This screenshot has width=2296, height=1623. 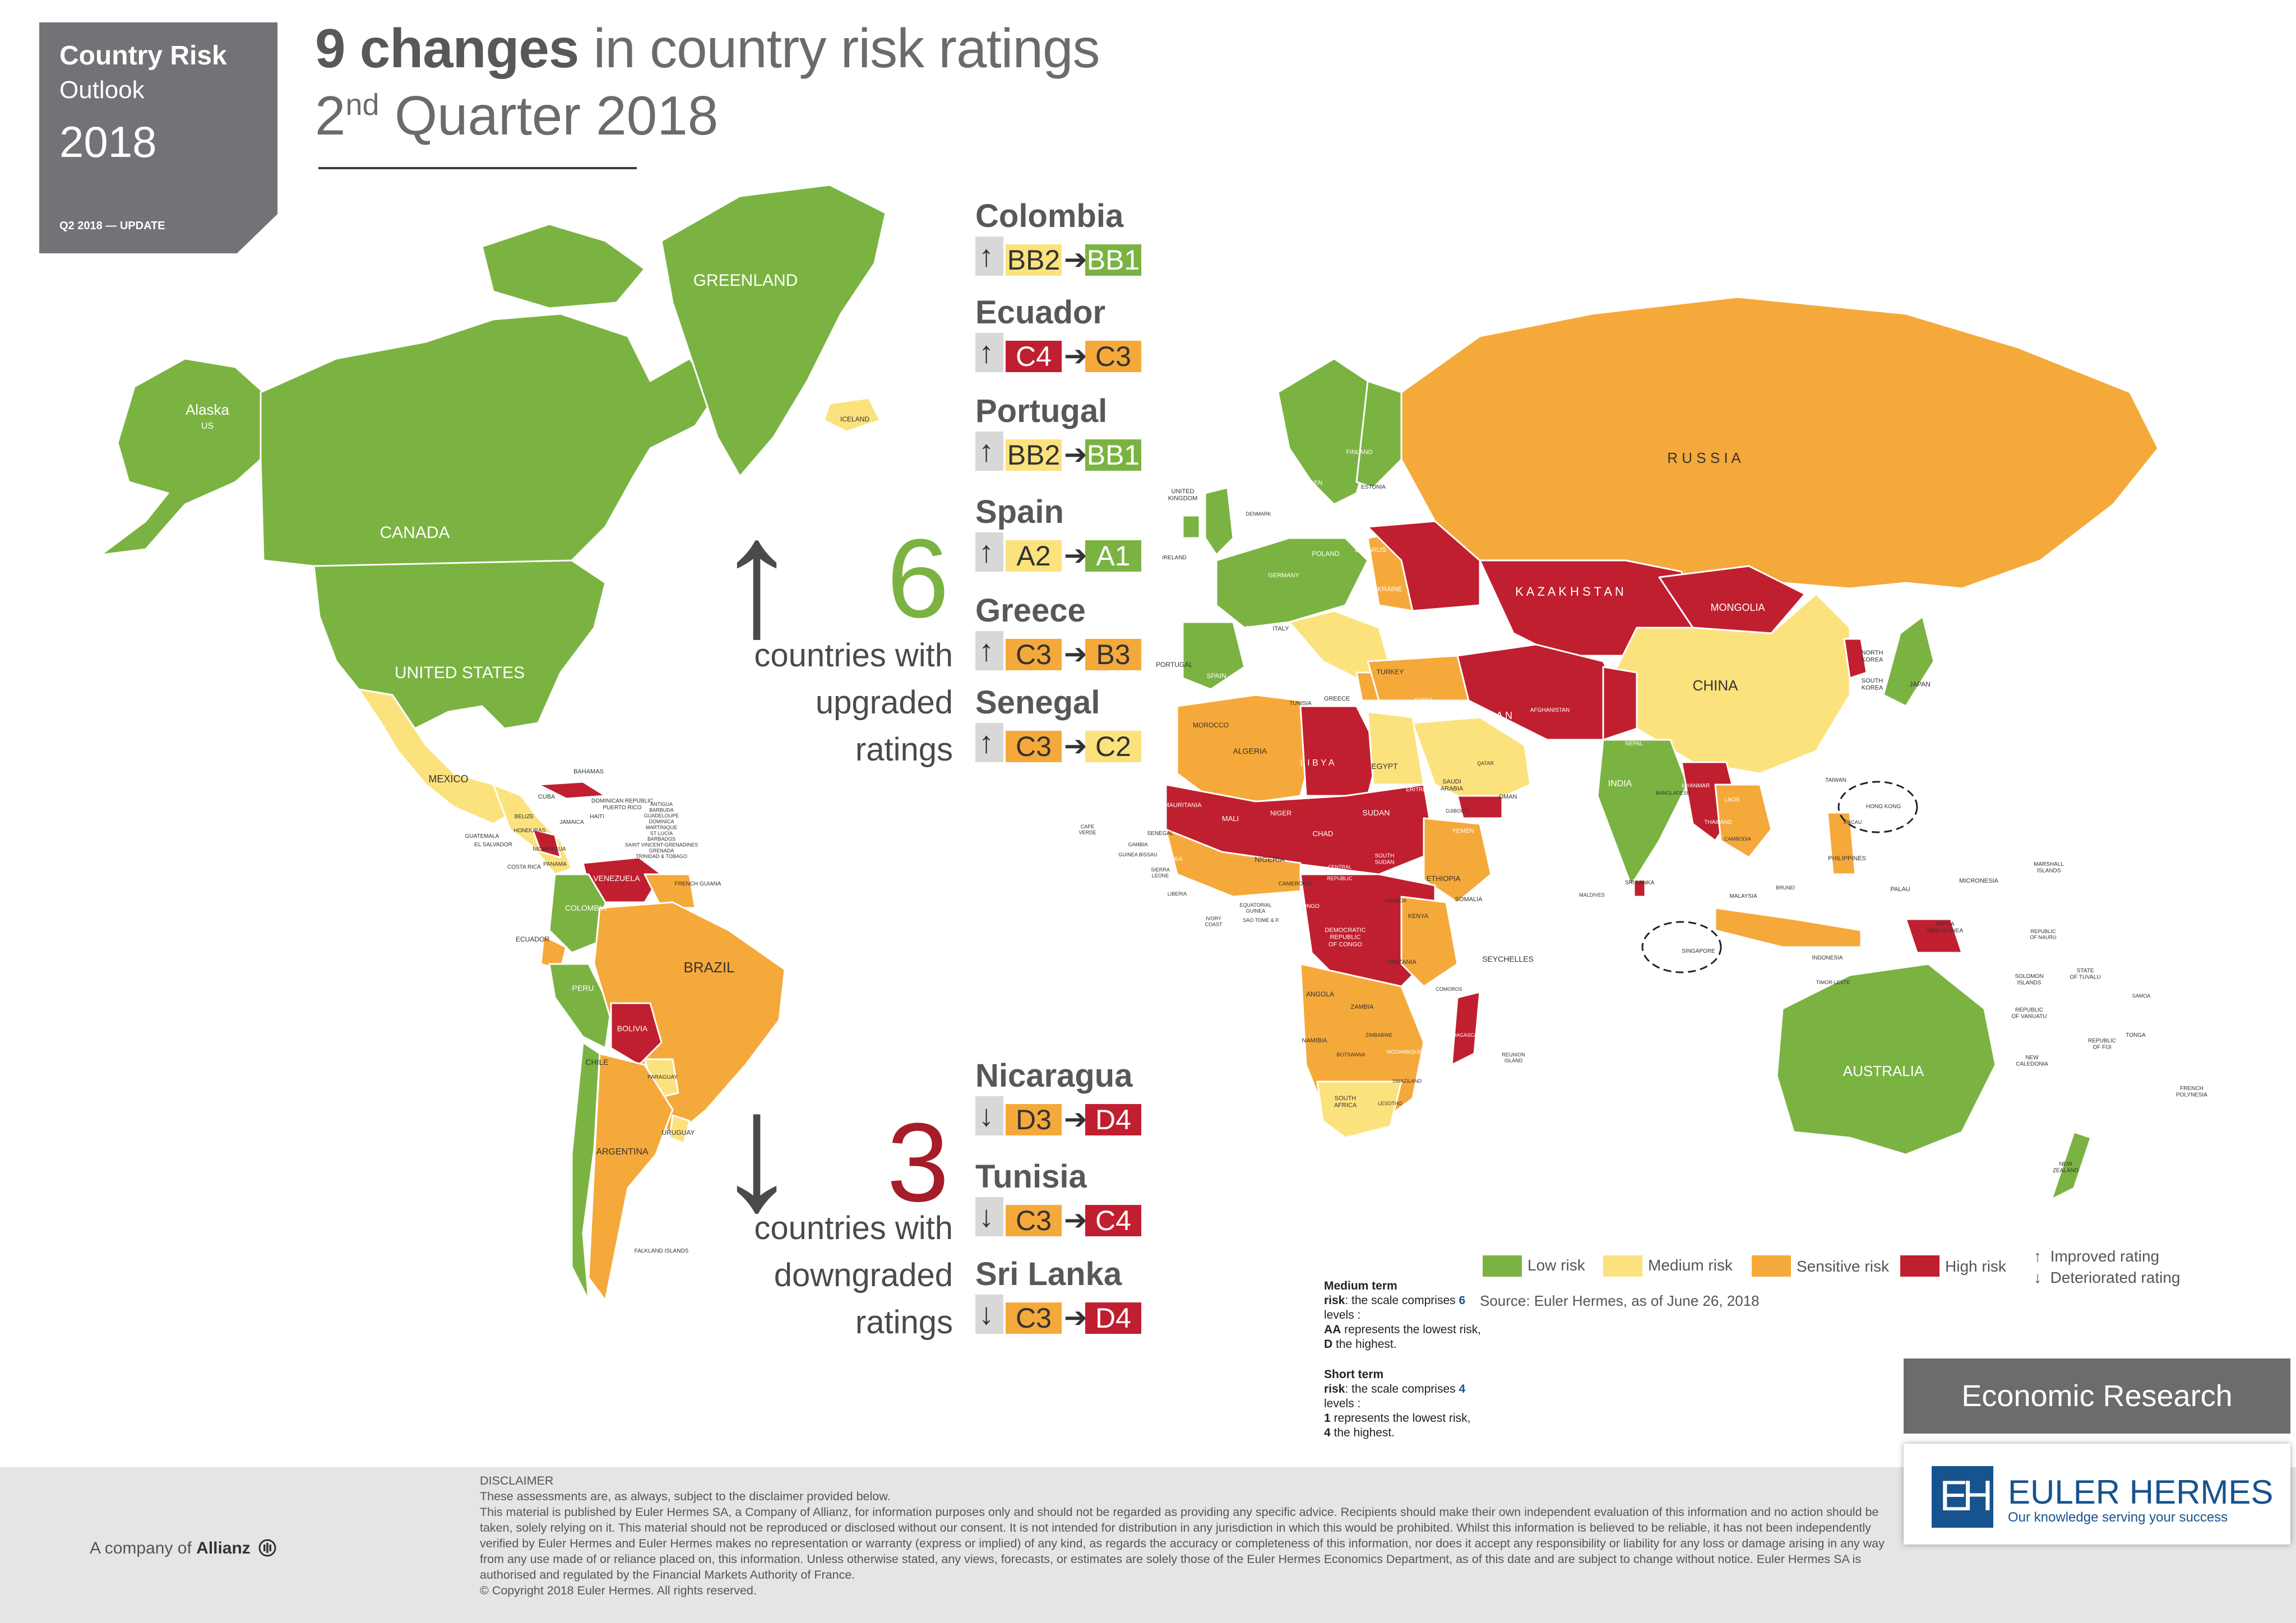 What do you see at coordinates (2066, 1167) in the screenshot?
I see `label-new-zealand: NEW ZEALAND` at bounding box center [2066, 1167].